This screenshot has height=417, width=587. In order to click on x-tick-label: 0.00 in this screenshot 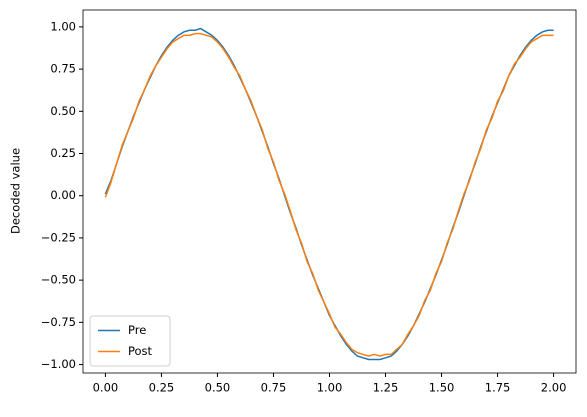, I will do `click(106, 388)`.